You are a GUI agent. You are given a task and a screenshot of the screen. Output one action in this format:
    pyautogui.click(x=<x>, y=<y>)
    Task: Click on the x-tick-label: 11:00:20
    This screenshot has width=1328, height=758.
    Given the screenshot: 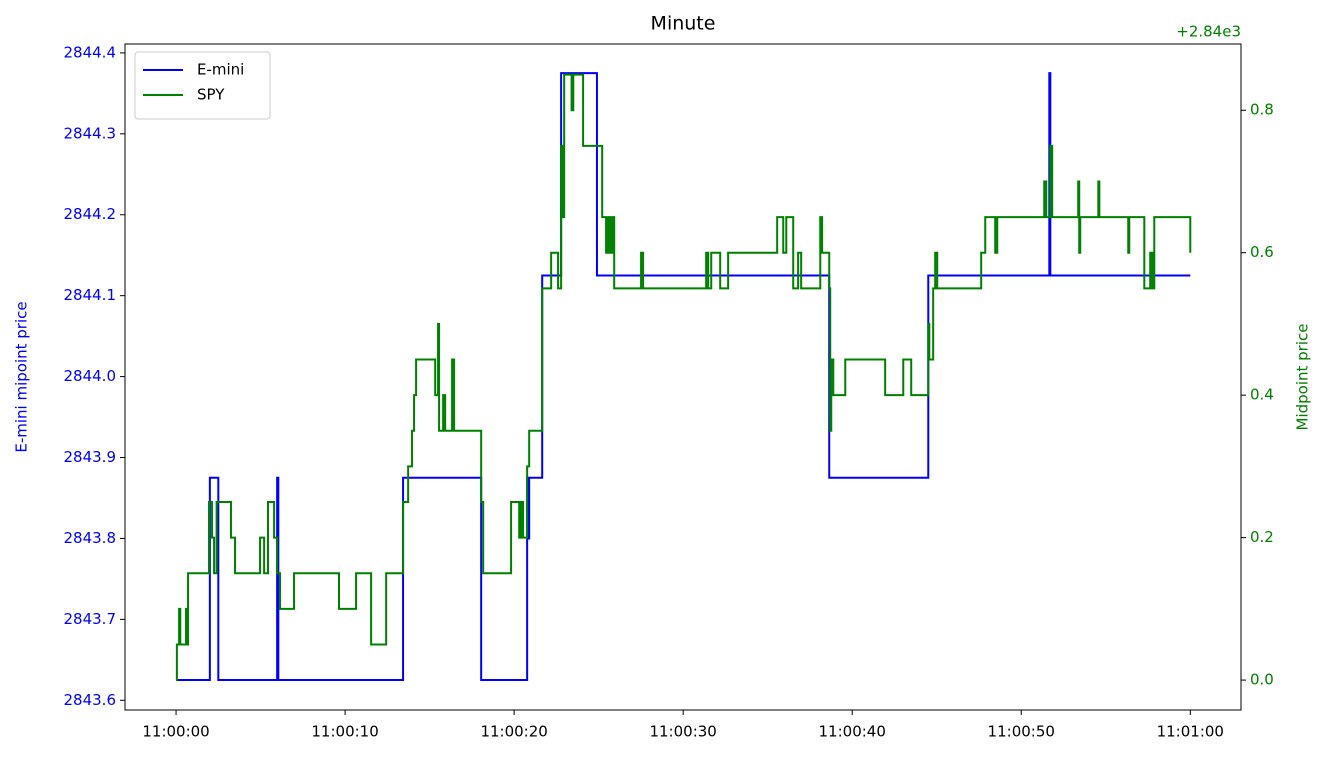 What is the action you would take?
    pyautogui.click(x=513, y=732)
    